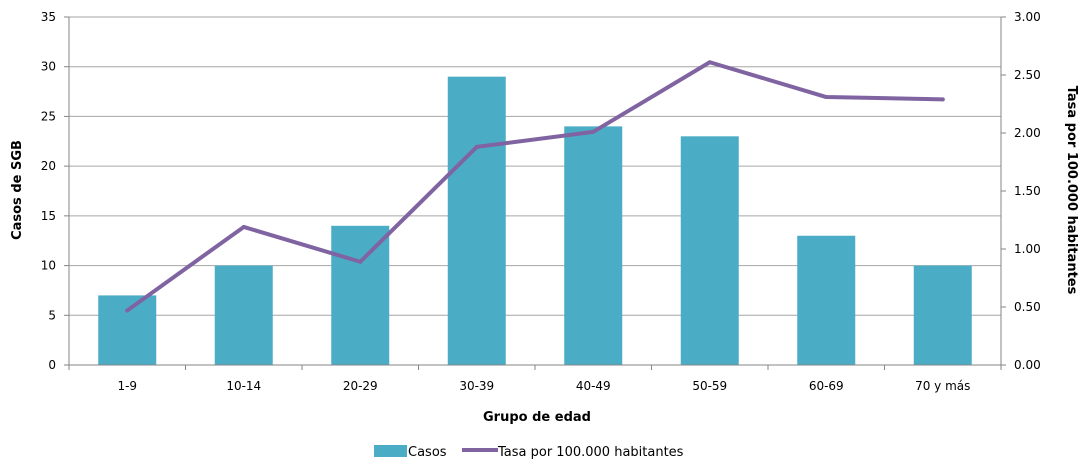  What do you see at coordinates (127, 386) in the screenshot?
I see `x-tick-label: 1-9` at bounding box center [127, 386].